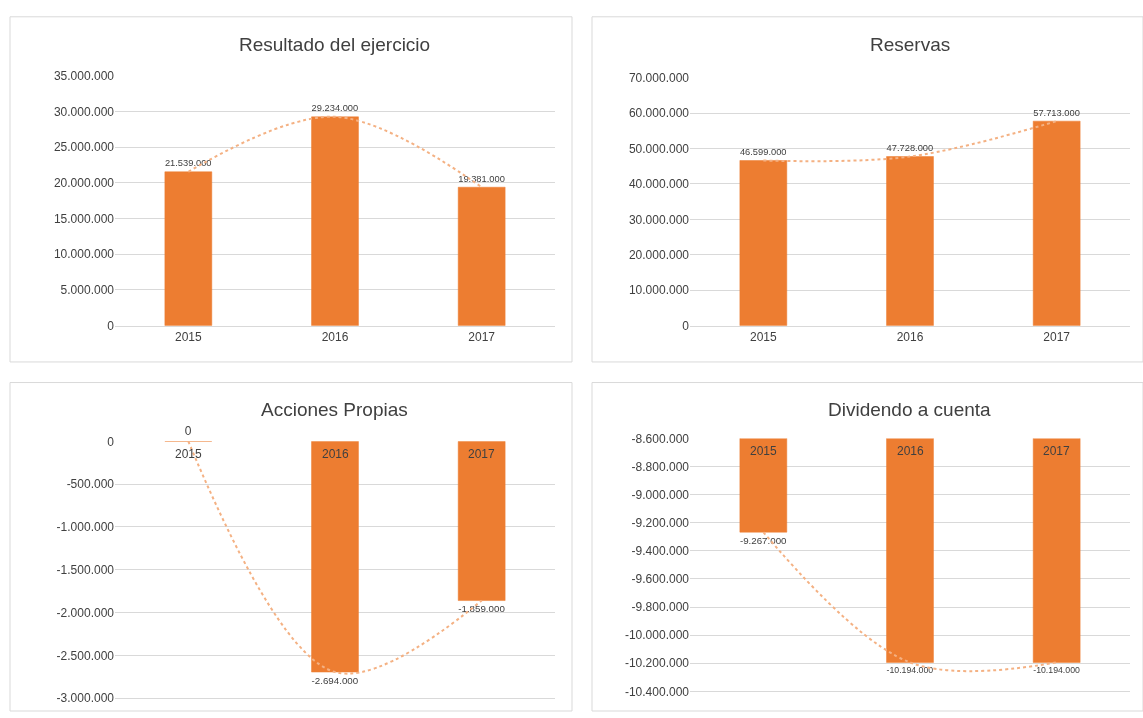 This screenshot has height=718, width=1143. What do you see at coordinates (85, 612) in the screenshot?
I see `y-tick-label: -2.000.000` at bounding box center [85, 612].